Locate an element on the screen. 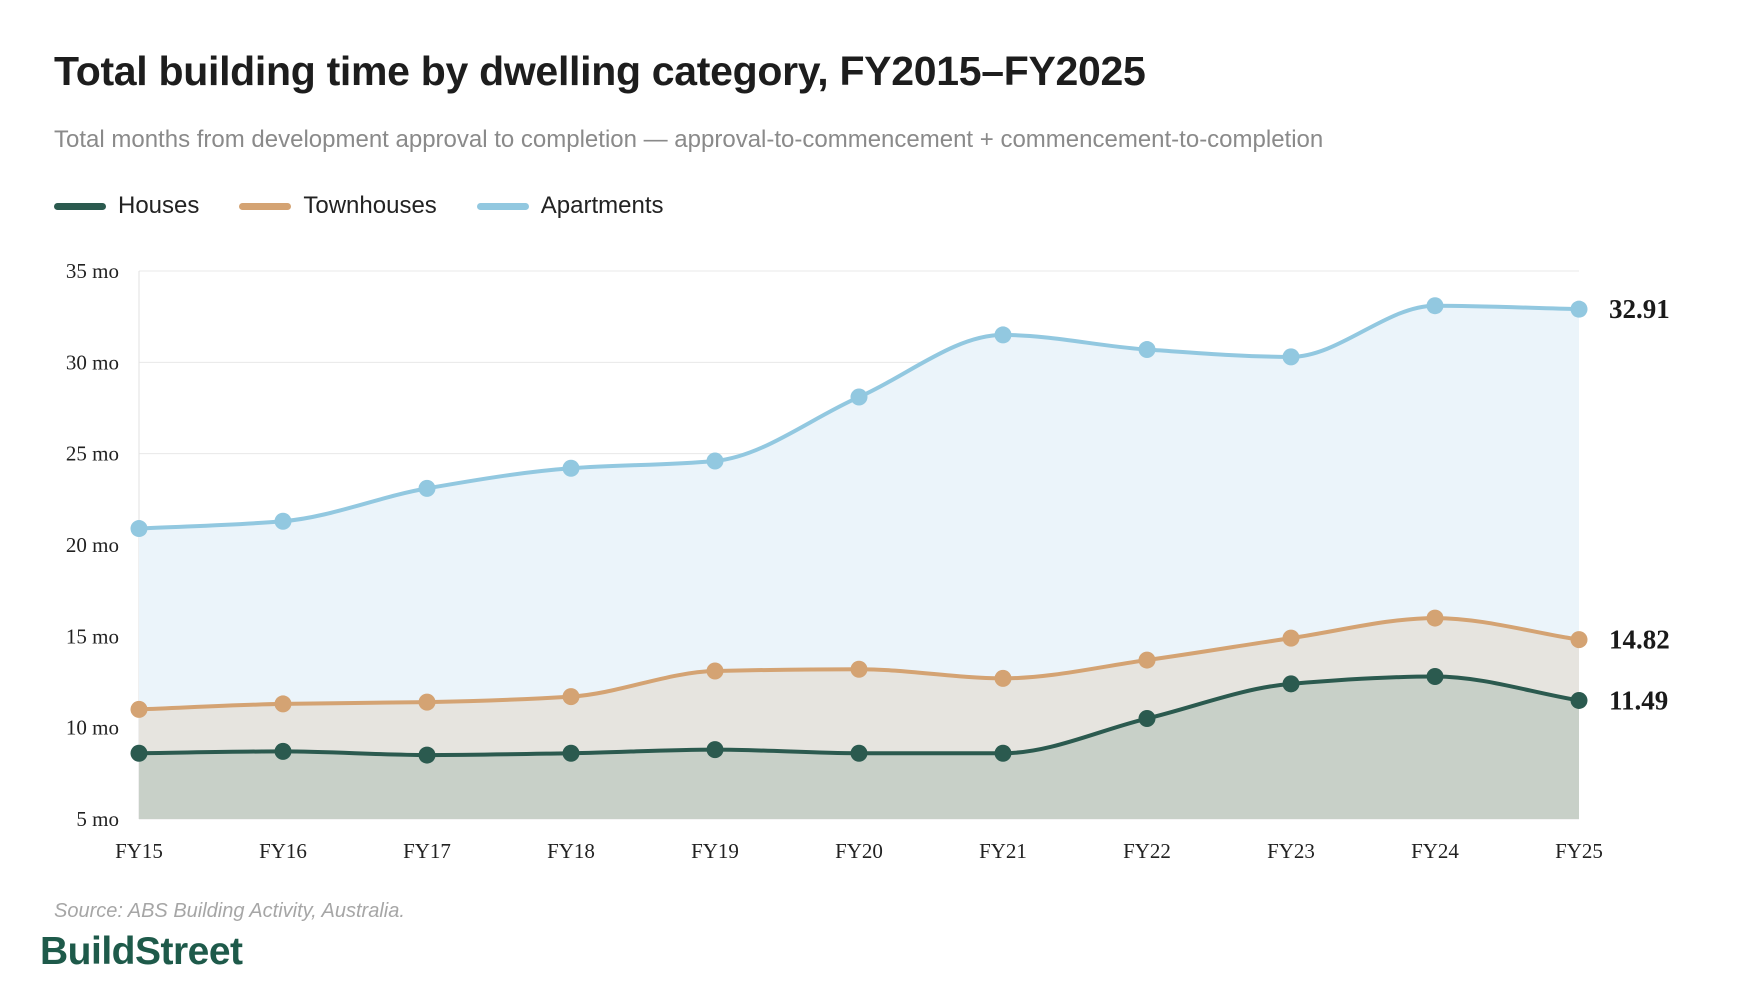 The image size is (1760, 1000). legend-item-apartments: Apartments is located at coordinates (570, 206).